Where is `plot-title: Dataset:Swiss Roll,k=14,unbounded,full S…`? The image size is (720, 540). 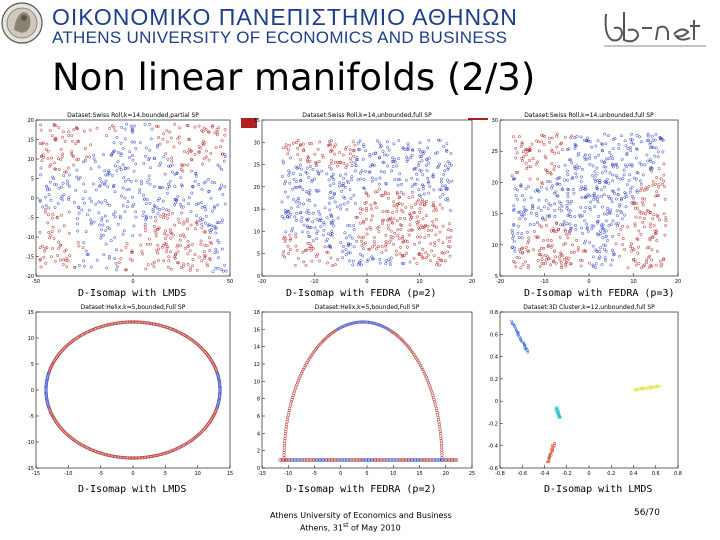
plot-title: Dataset:Swiss Roll,k=14,unbounded,full S… is located at coordinates (589, 115).